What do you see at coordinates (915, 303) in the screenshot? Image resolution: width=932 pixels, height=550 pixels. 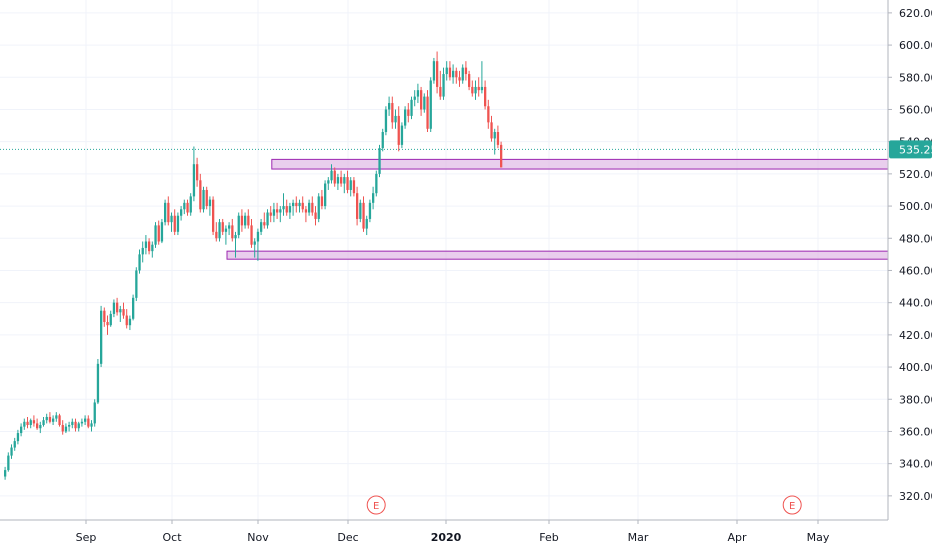 I see `y-tick-label: 440.00` at bounding box center [915, 303].